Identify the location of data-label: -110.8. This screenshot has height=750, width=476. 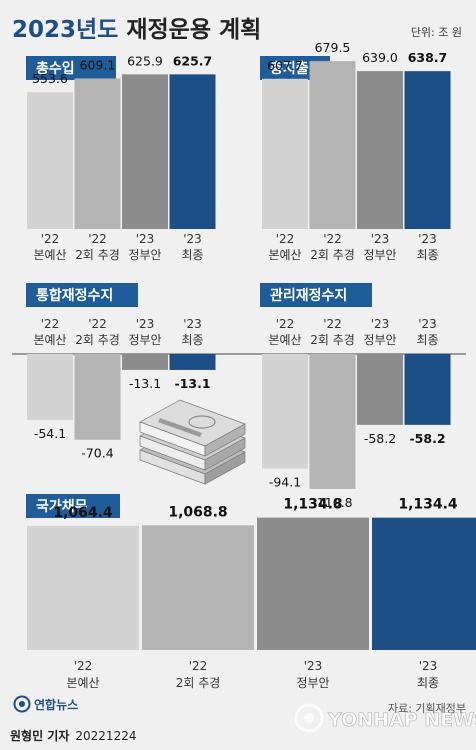
(332, 502).